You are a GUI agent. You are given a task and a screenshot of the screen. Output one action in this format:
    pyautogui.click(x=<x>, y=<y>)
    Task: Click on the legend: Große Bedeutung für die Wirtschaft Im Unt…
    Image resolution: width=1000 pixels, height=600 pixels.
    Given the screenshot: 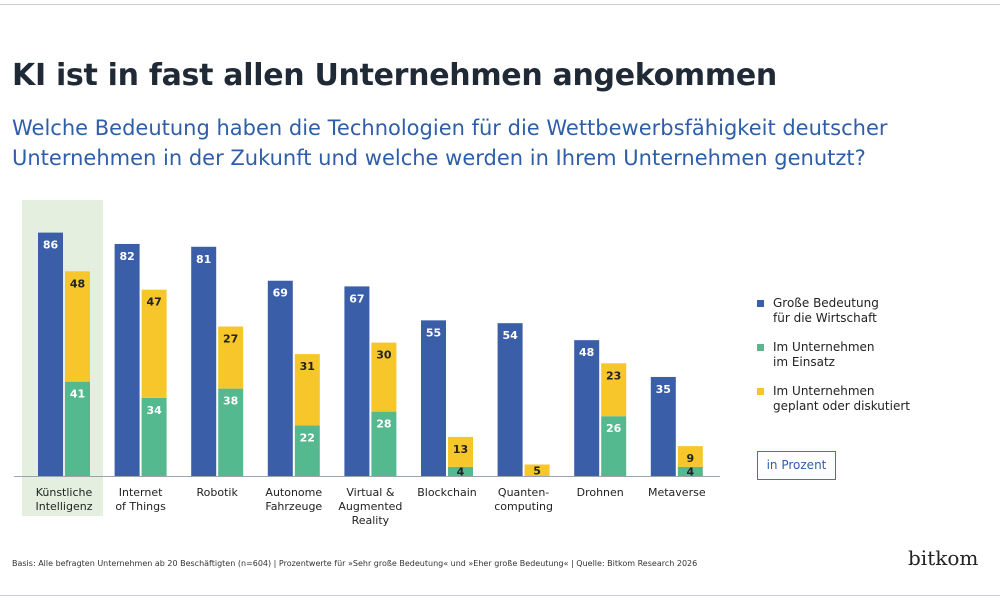 What is the action you would take?
    pyautogui.click(x=833, y=362)
    